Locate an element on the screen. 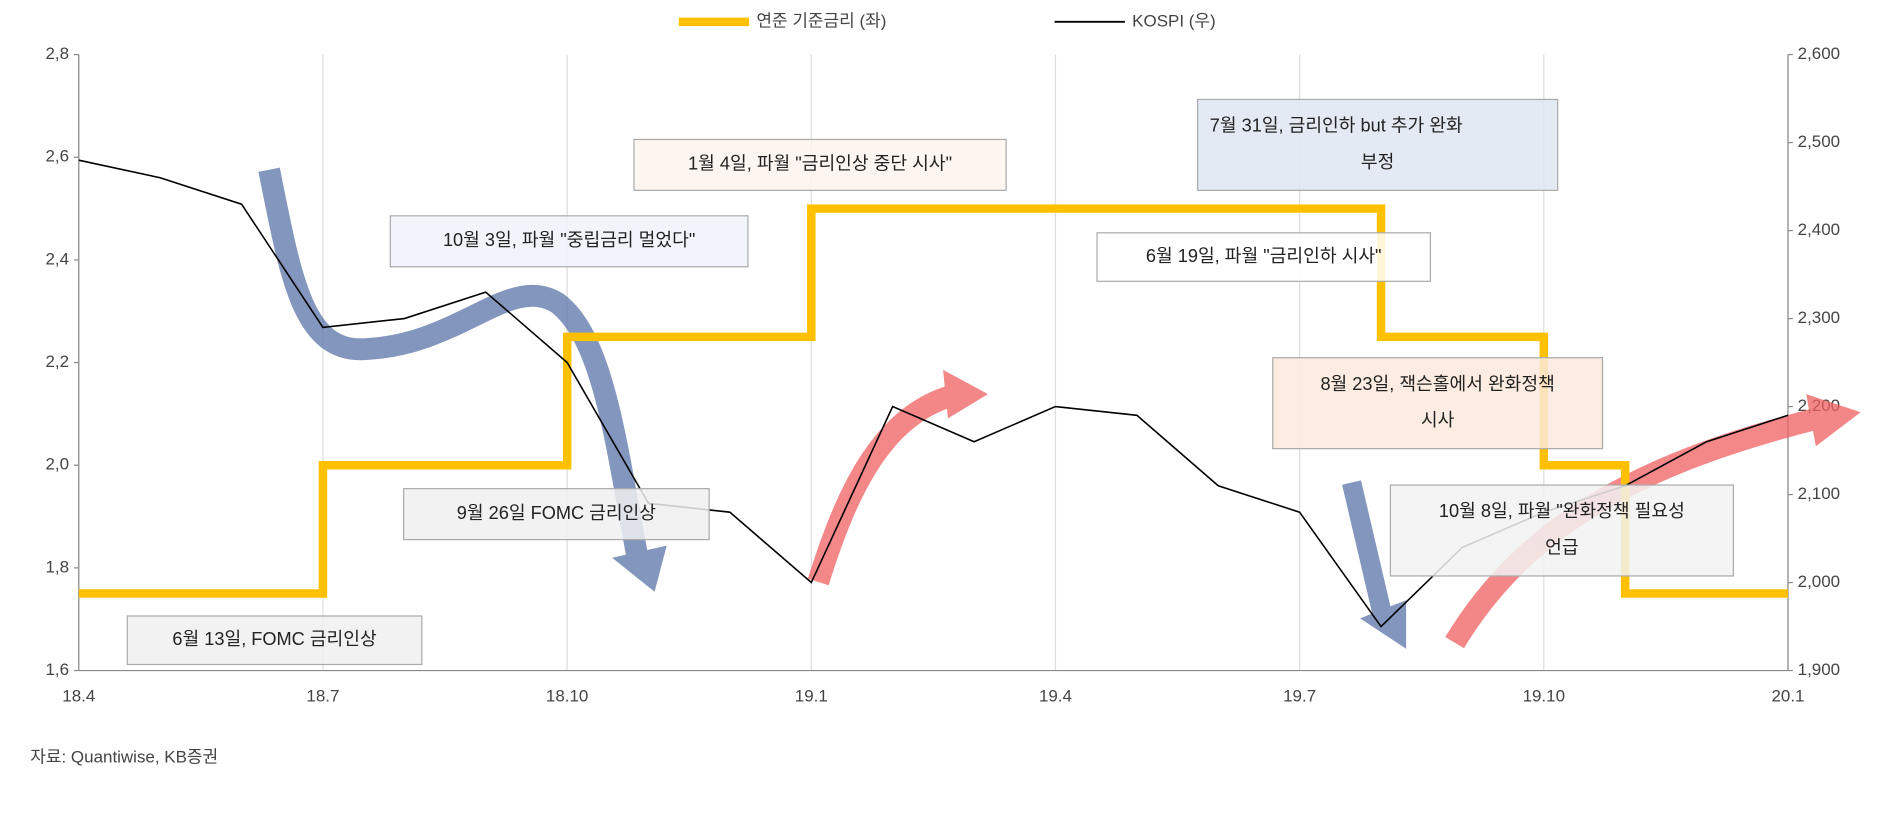  y2-tick-label: 2,500 is located at coordinates (1819, 141).